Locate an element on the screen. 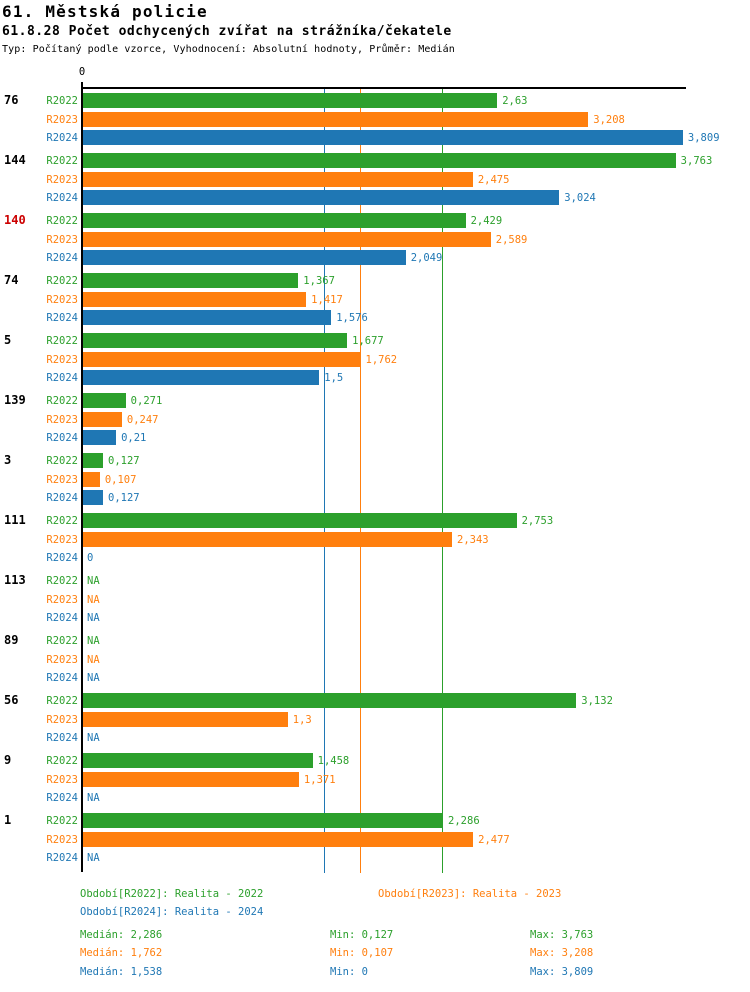 This screenshot has height=992, width=750. stat-median-r2024: Medián: 1,538 is located at coordinates (121, 972).